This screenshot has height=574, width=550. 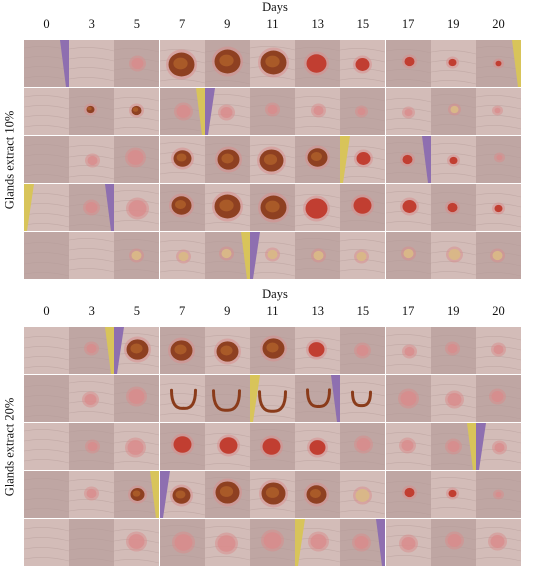 I want to click on day-label-13: 13, so click(x=317, y=24).